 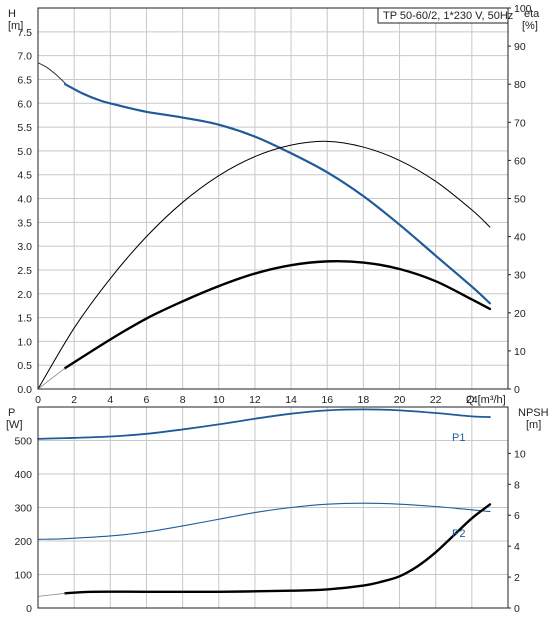 I want to click on y2-tick-label: 60, so click(x=520, y=161).